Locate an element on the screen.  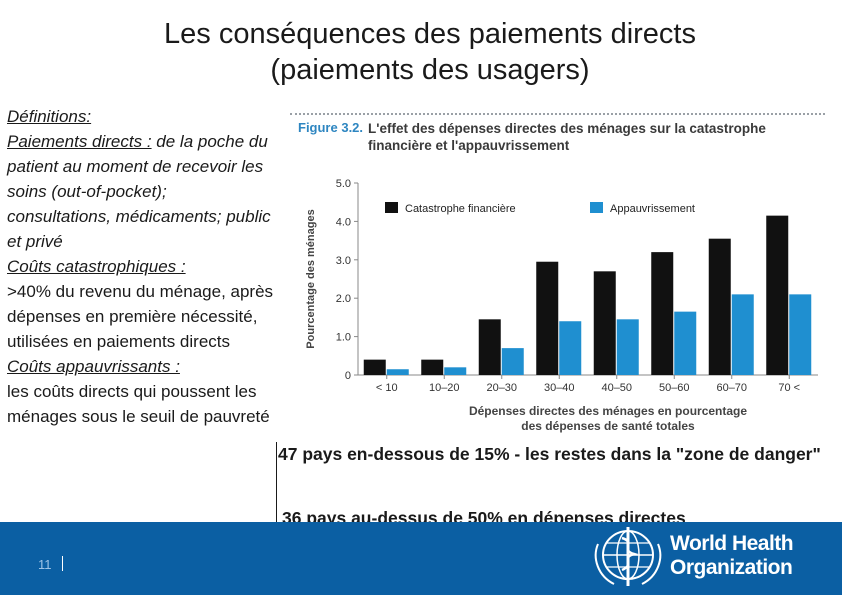
x-tick-label: 70 < is located at coordinates (789, 388).